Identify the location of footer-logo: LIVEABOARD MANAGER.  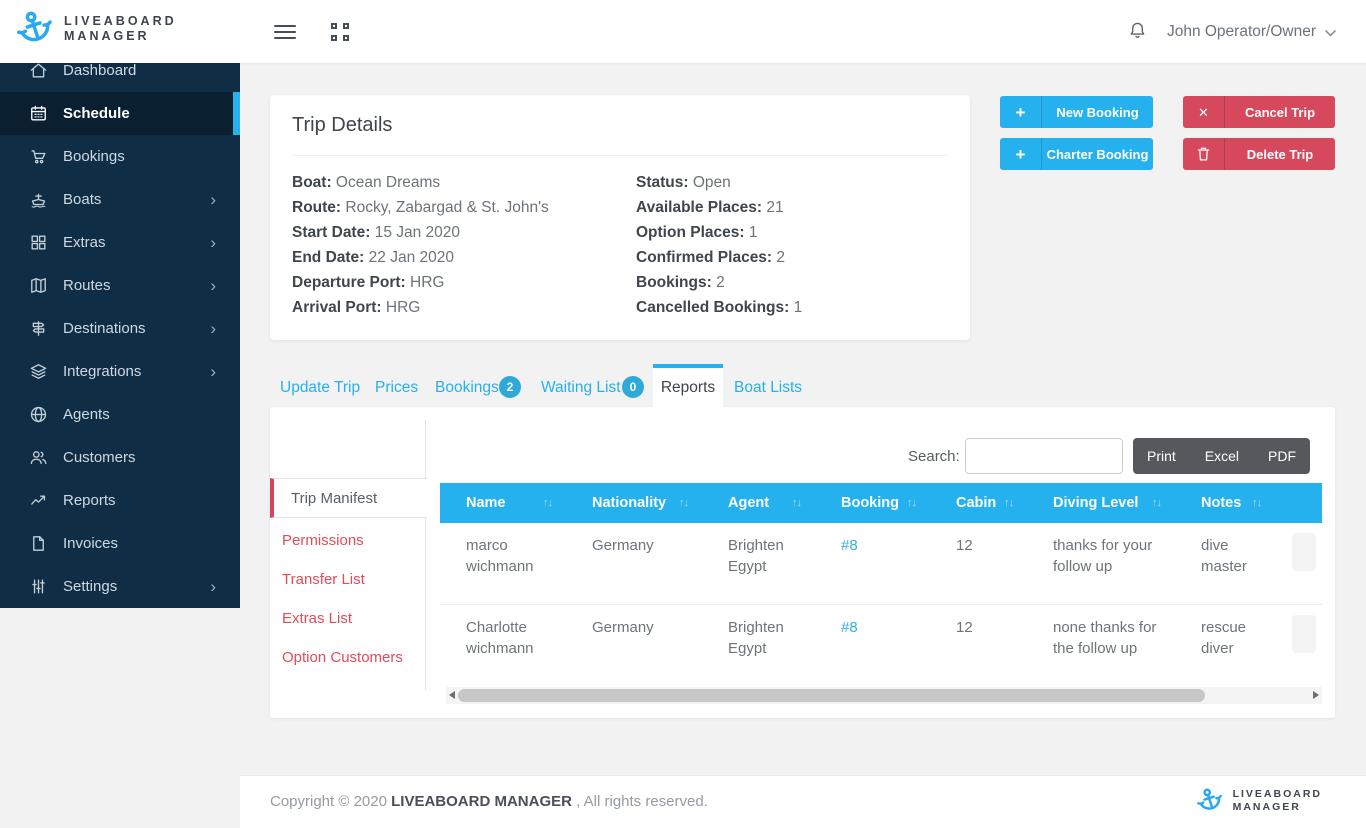
(1258, 801).